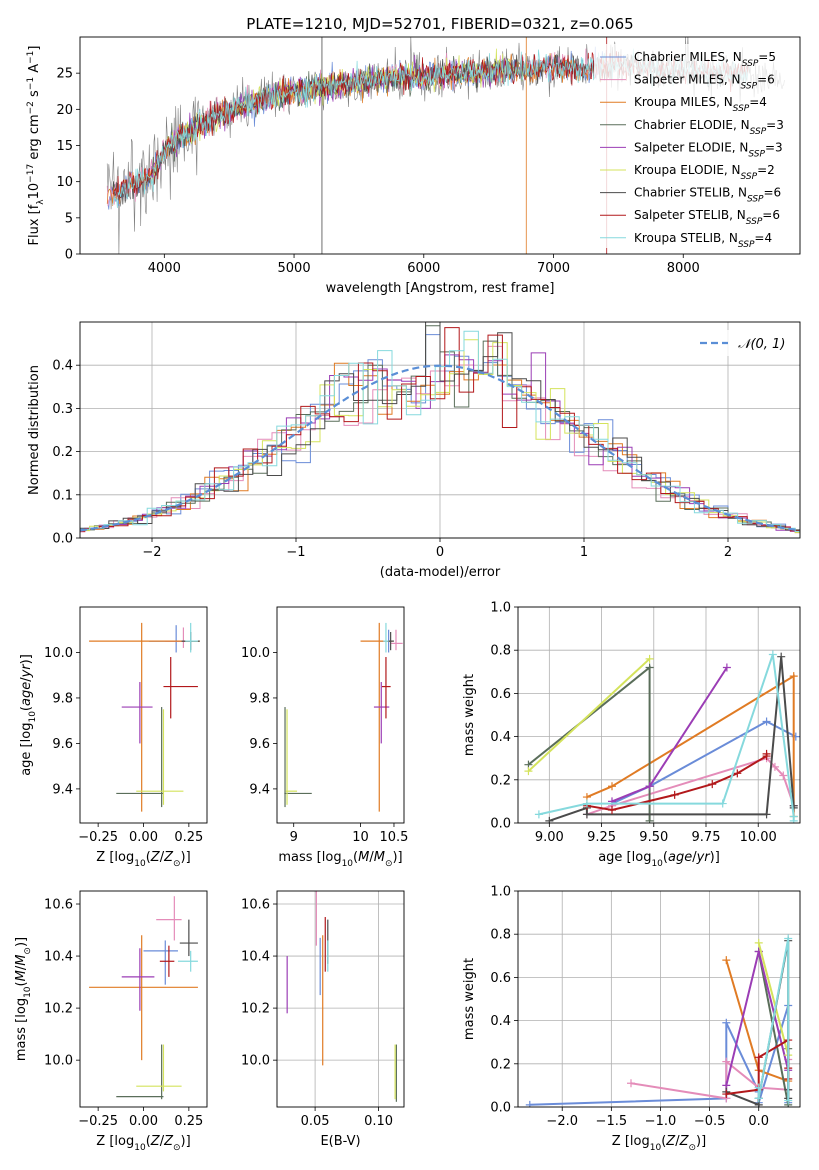  I want to click on y-tick-label: 9.4, so click(259, 789).